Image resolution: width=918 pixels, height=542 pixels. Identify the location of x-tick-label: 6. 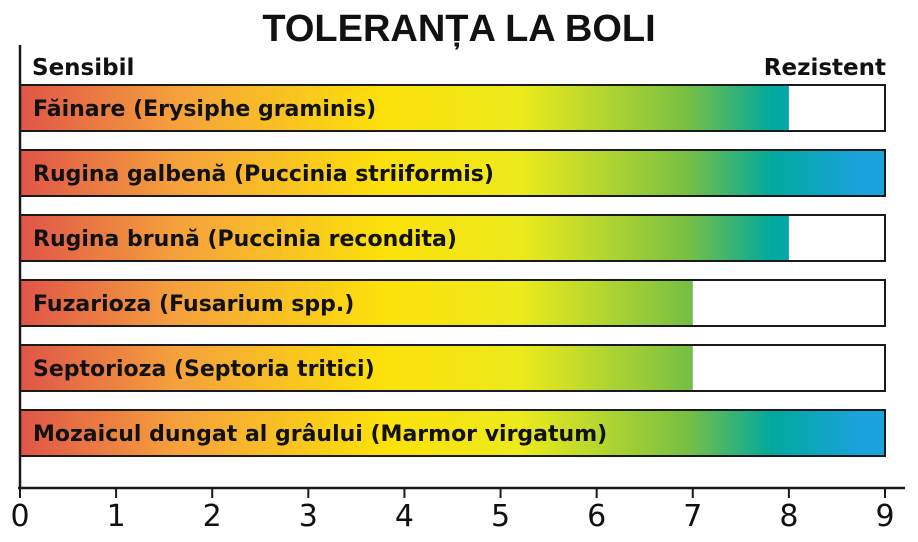
(596, 516).